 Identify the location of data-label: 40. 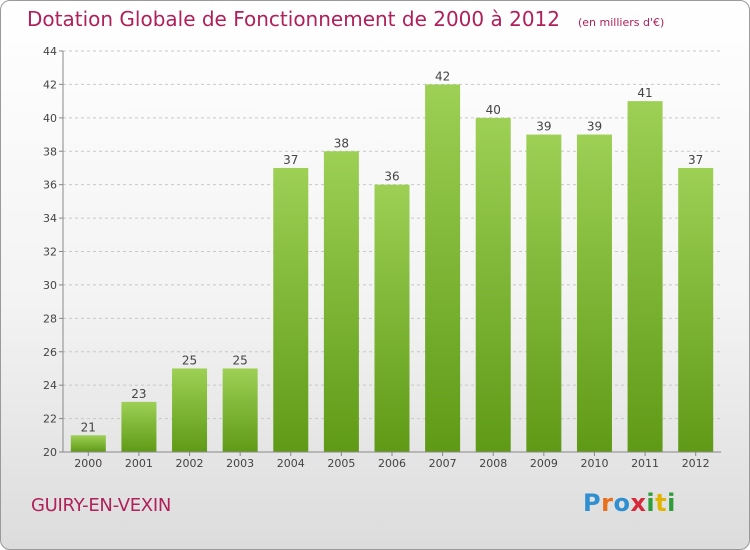
(493, 110).